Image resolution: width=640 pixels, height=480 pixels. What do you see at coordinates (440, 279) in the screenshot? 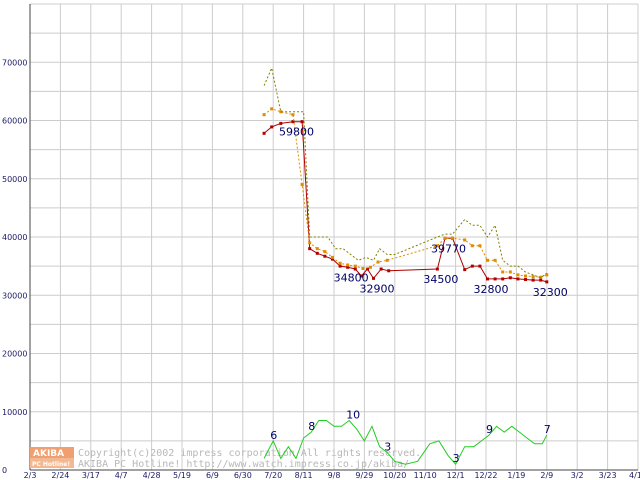
I see `price-data-label: 34500` at bounding box center [440, 279].